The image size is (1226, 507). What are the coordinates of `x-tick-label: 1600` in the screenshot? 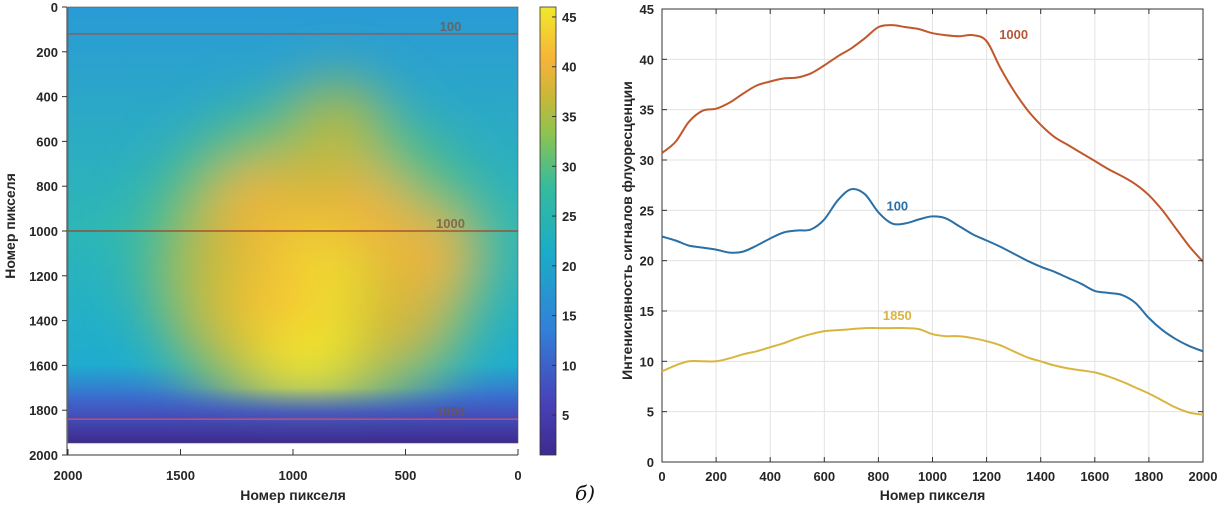 It's located at (1094, 476).